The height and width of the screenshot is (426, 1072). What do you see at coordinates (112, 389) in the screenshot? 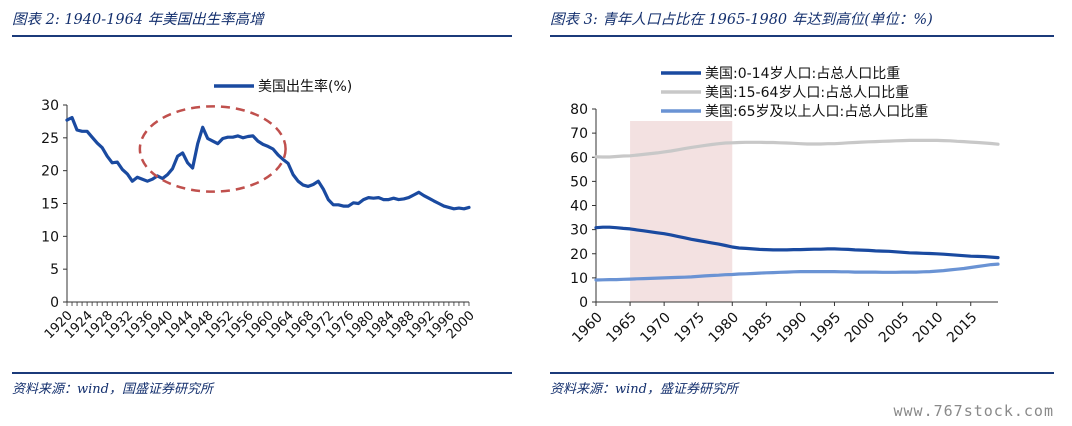
I see `source-note: 资料来源：wind，国盛证券研究所` at bounding box center [112, 389].